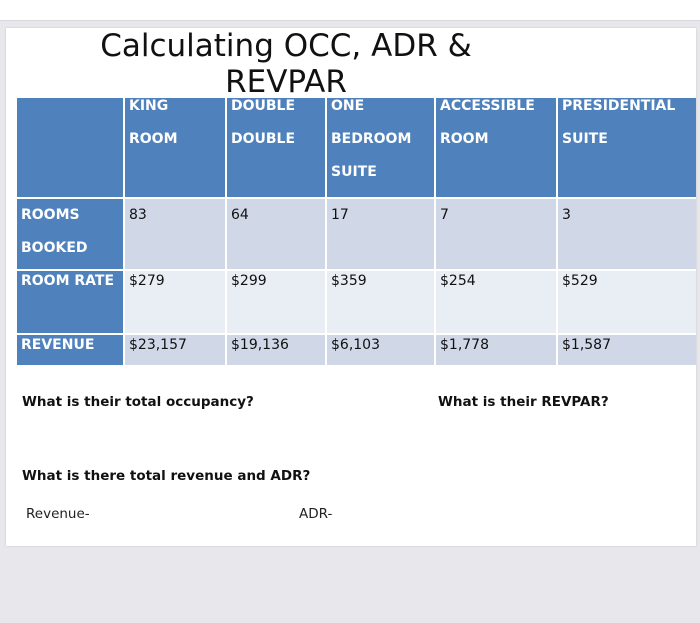  Describe the element at coordinates (496, 233) in the screenshot. I see `table-cell: 7` at that location.